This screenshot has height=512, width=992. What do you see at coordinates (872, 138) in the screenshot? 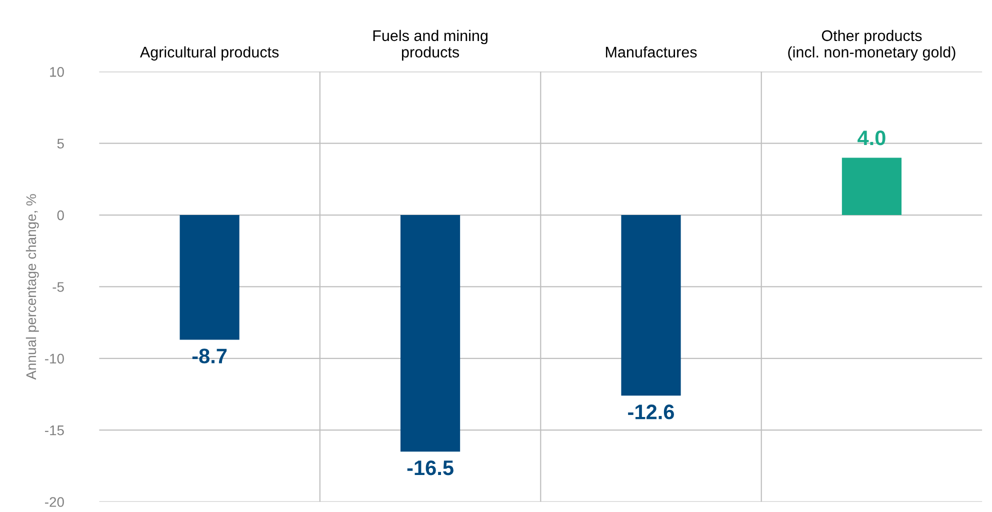
I see `data-label: 4.0` at bounding box center [872, 138].